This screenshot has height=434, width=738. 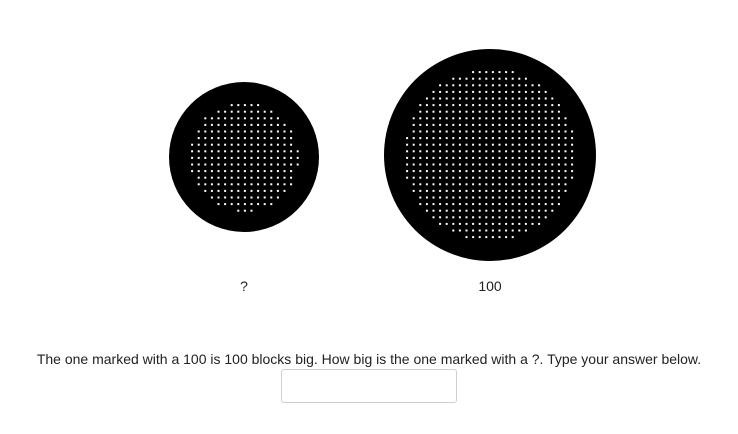 What do you see at coordinates (369, 386) in the screenshot?
I see `answer-input` at bounding box center [369, 386].